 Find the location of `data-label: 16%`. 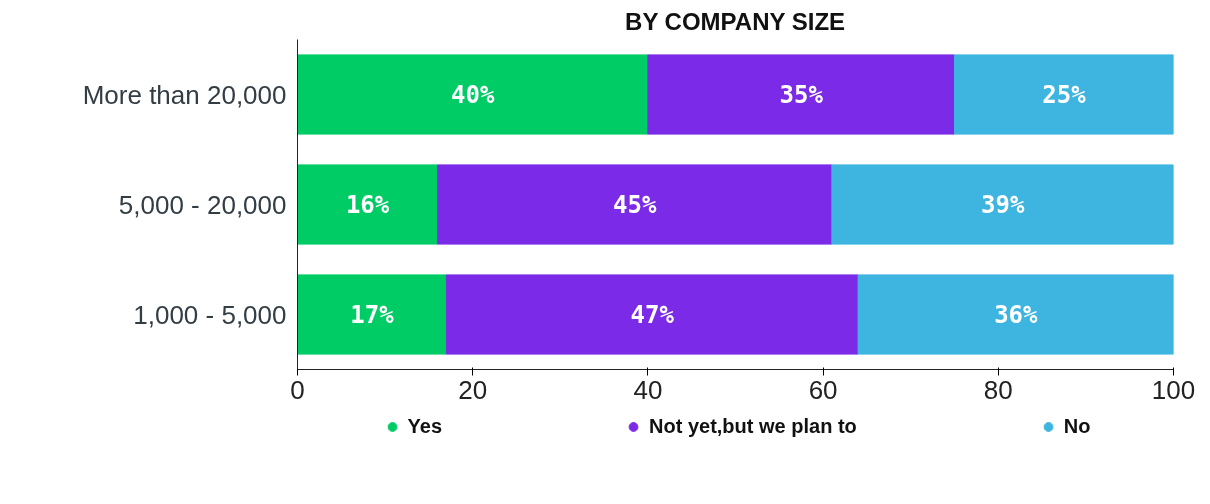

data-label: 16% is located at coordinates (367, 204).